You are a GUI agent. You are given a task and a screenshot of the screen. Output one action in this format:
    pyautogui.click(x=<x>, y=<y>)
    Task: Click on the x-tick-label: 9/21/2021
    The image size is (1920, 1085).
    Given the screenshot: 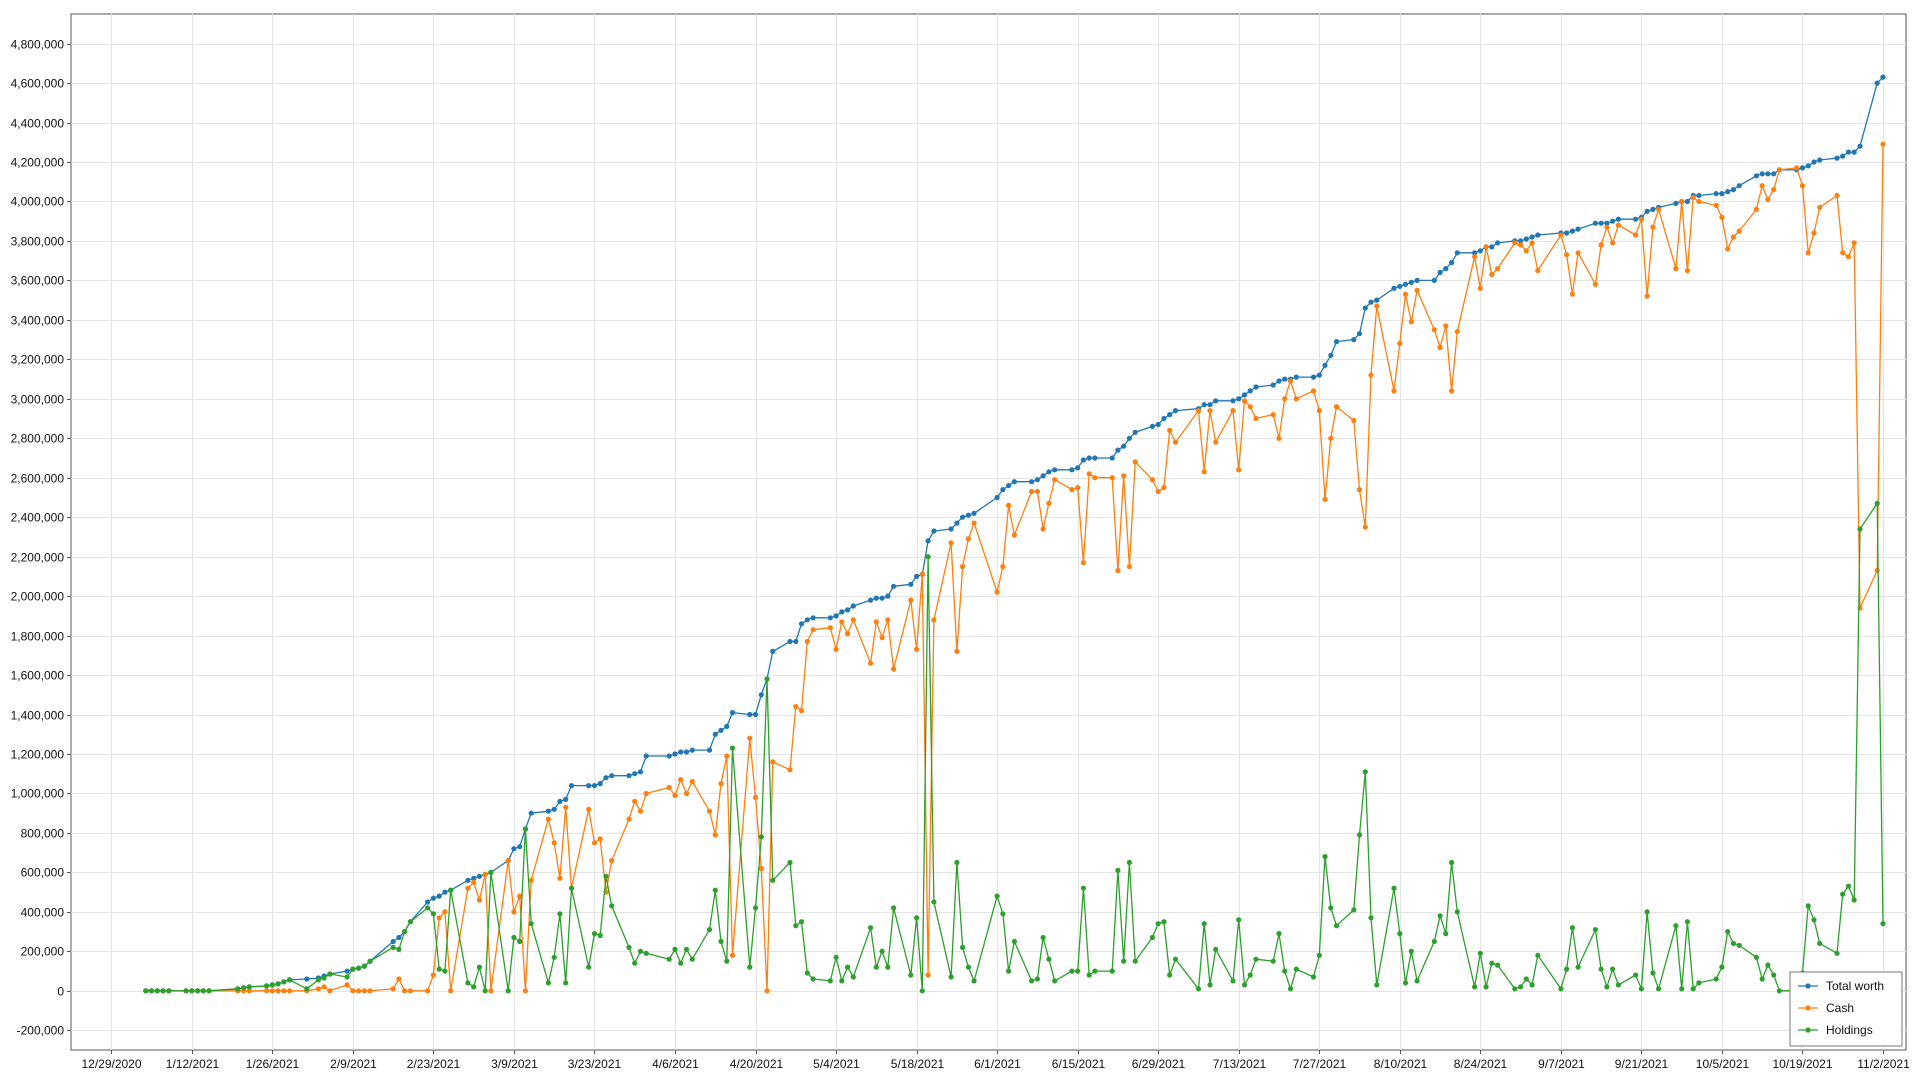 What is the action you would take?
    pyautogui.click(x=1642, y=1064)
    